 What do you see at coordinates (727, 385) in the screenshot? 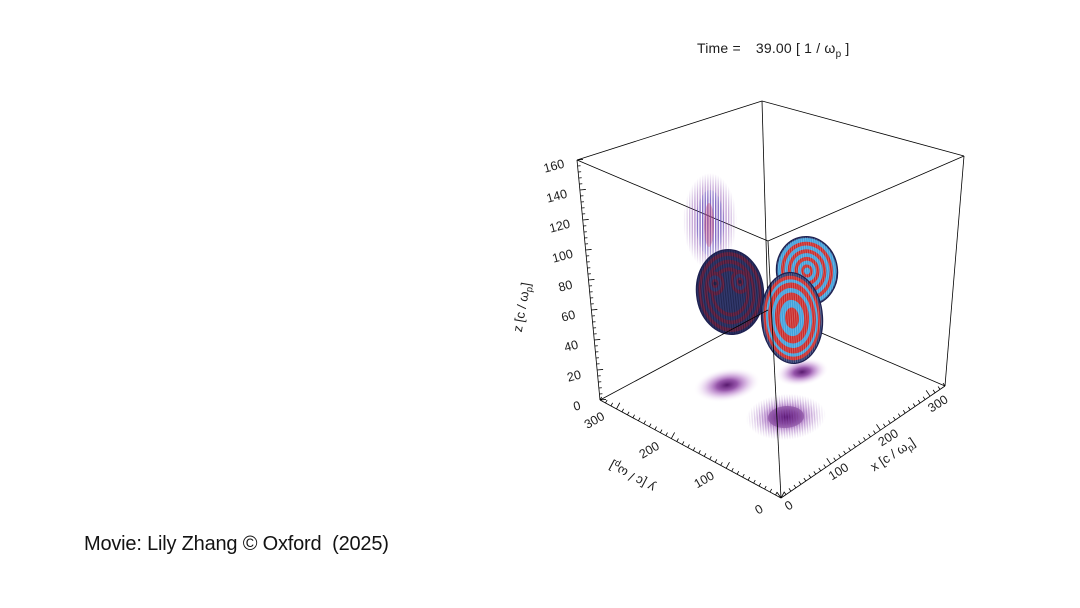
I see `floor-blob-left` at bounding box center [727, 385].